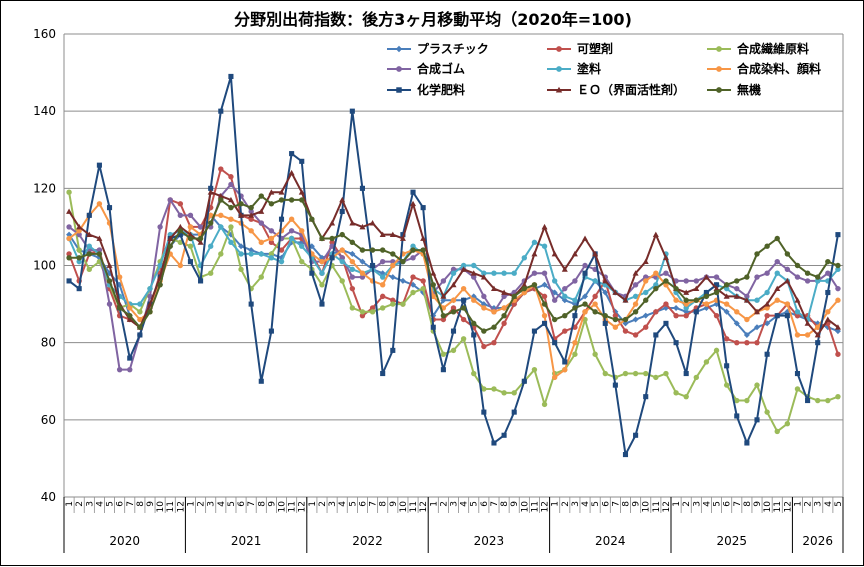 The width and height of the screenshot is (864, 567). I want to click on legend-label: 合成ゴム, so click(441, 68).